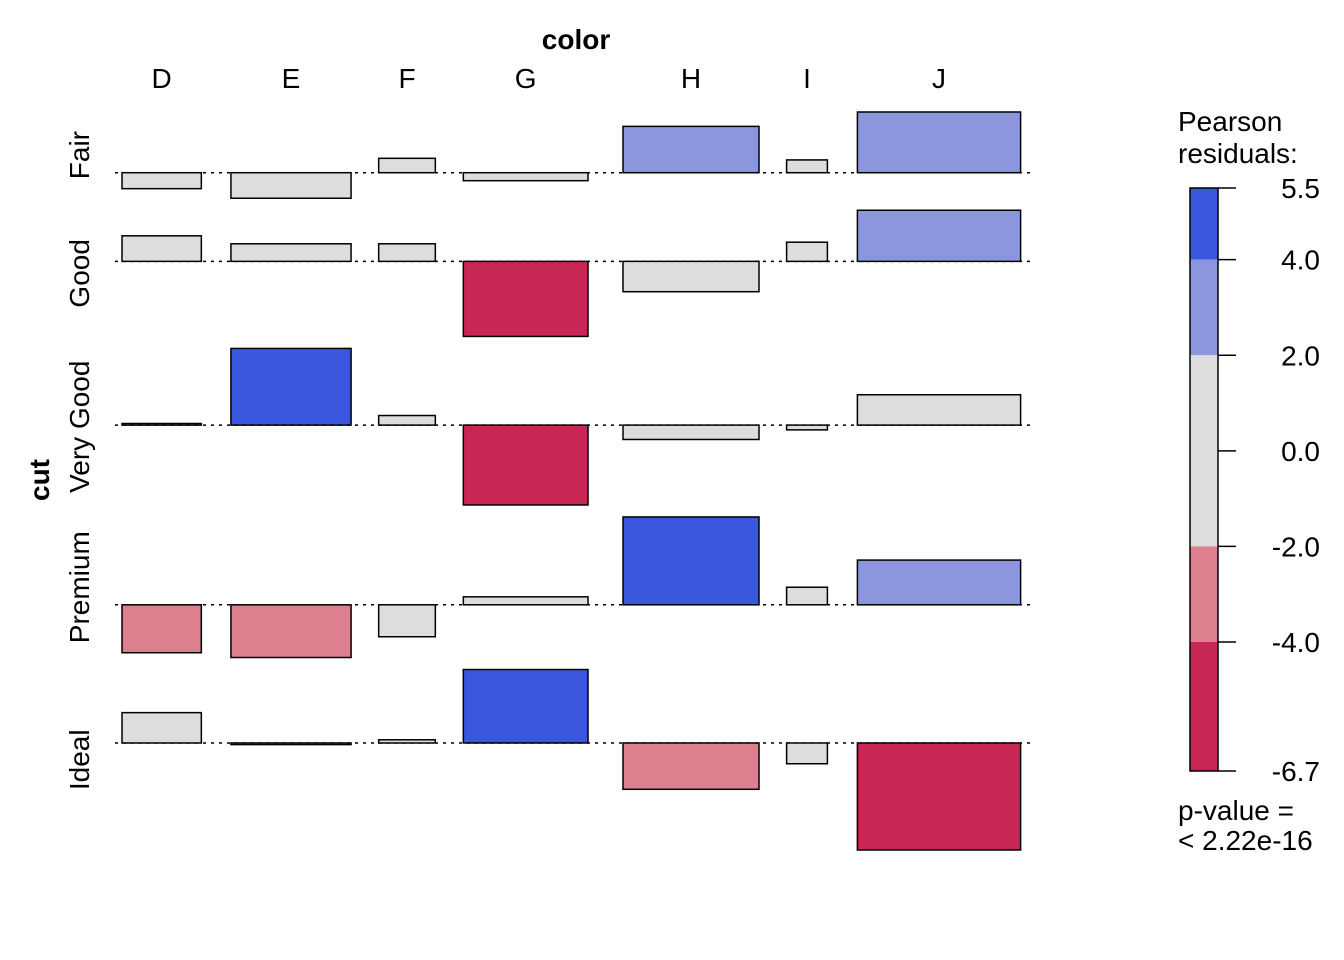 Image resolution: width=1344 pixels, height=960 pixels. Describe the element at coordinates (1296, 771) in the screenshot. I see `legend-tick-label: -6.7` at that location.